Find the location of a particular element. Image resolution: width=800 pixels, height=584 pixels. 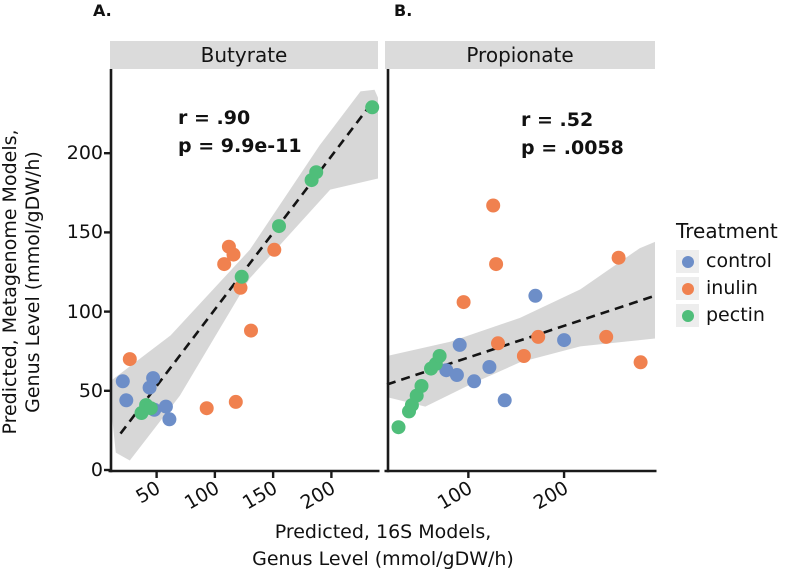

y-tick-label: 200 is located at coordinates (84, 153).